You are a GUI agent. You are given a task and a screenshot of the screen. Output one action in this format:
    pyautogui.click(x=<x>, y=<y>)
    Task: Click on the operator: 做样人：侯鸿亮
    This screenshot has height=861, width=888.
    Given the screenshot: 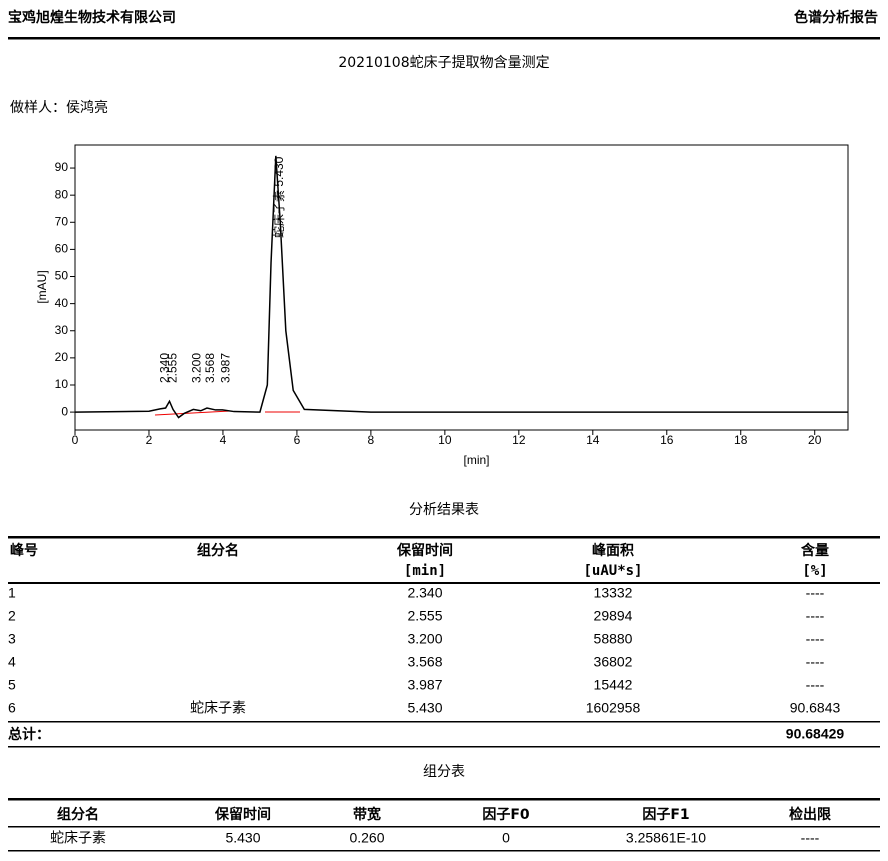 What is the action you would take?
    pyautogui.click(x=59, y=107)
    